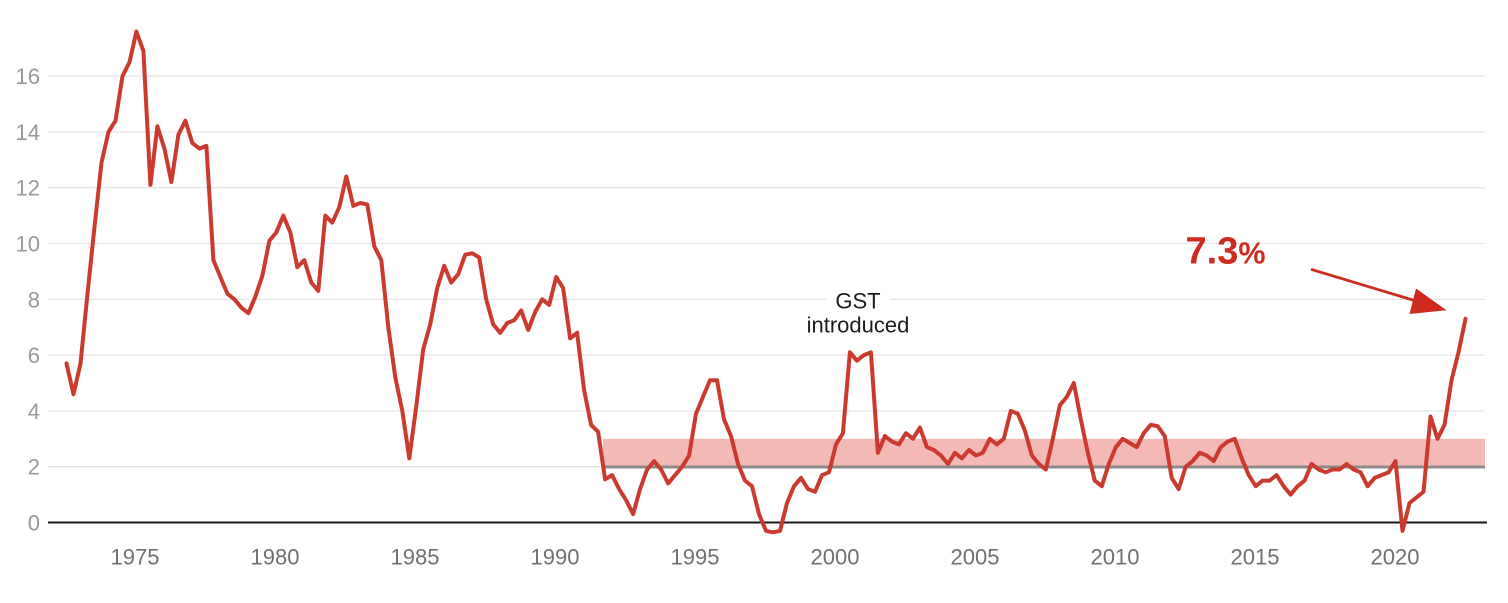  I want to click on svg-text: 16, so click(28, 76).